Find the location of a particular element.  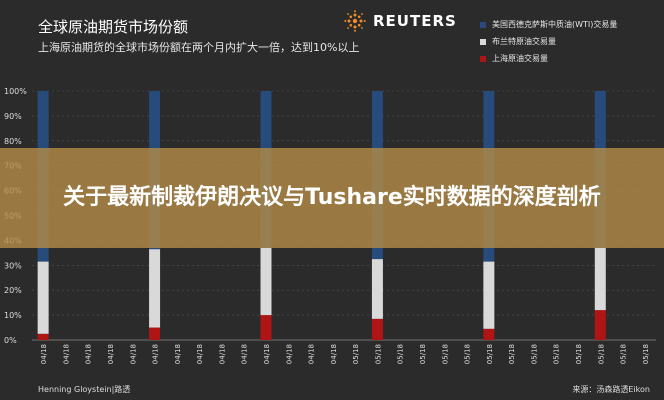

logo-text: REUTERS is located at coordinates (415, 21).